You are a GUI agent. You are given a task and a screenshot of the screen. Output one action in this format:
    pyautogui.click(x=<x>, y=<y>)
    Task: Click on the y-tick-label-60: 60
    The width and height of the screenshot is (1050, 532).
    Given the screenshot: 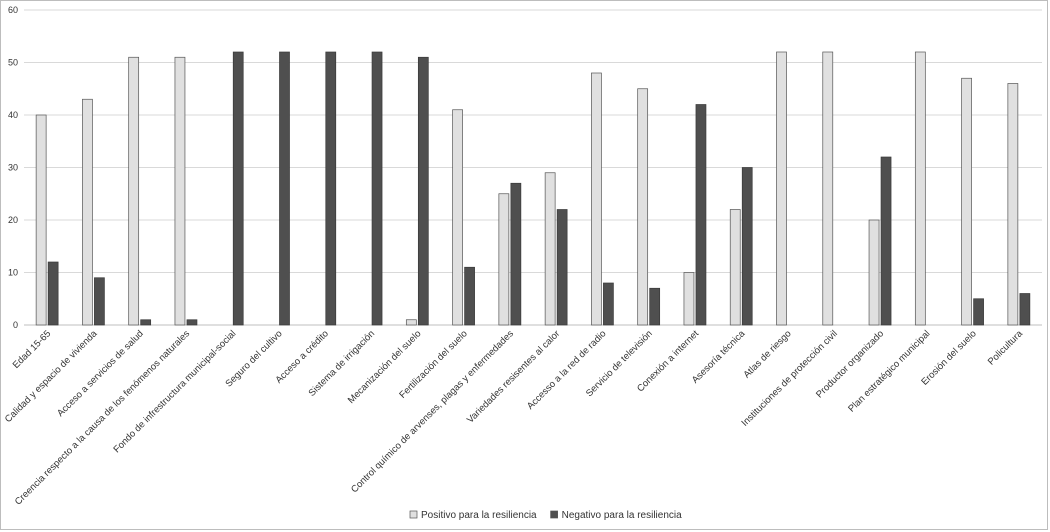 What is the action you would take?
    pyautogui.click(x=13, y=10)
    